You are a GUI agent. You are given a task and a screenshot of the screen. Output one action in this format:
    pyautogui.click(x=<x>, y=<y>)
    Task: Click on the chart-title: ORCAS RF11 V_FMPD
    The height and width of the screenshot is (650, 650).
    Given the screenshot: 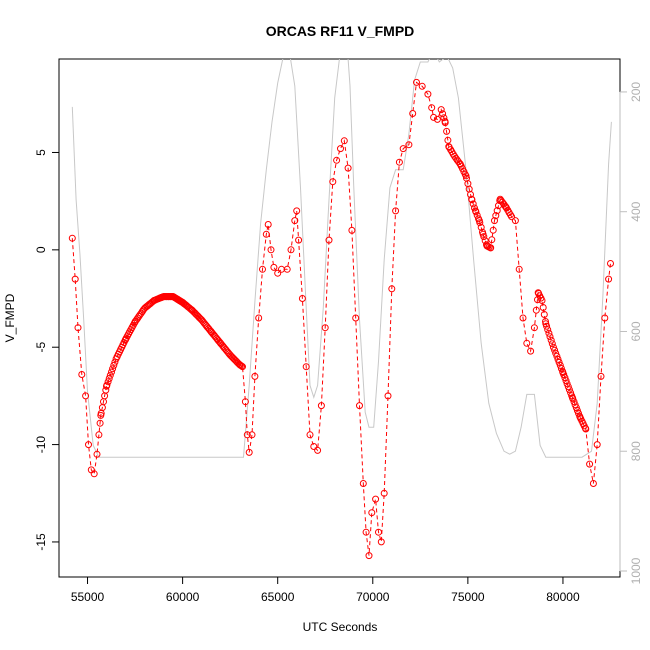 What is the action you would take?
    pyautogui.click(x=340, y=31)
    